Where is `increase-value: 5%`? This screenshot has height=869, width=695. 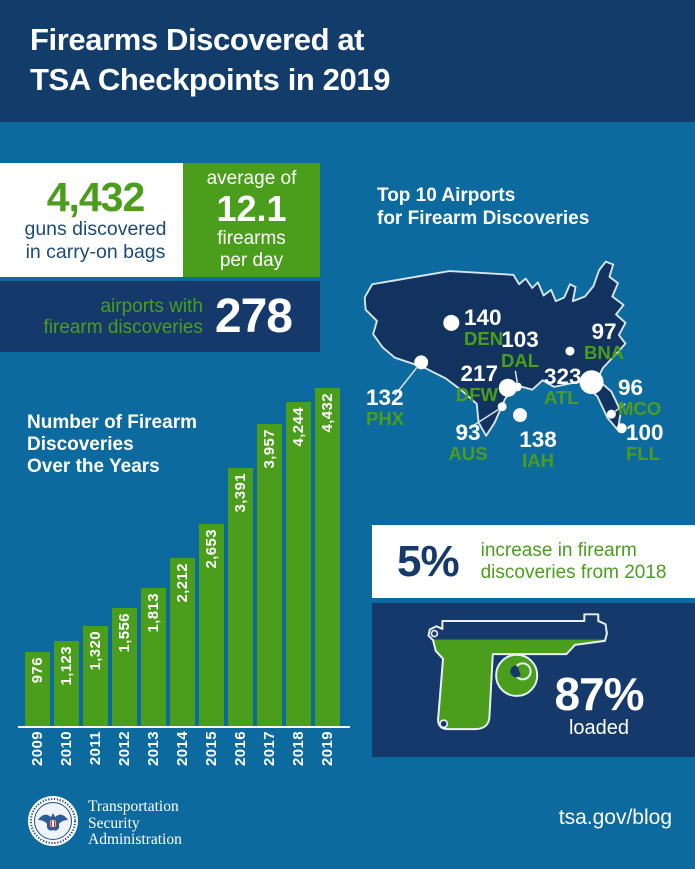 increase-value: 5% is located at coordinates (428, 561).